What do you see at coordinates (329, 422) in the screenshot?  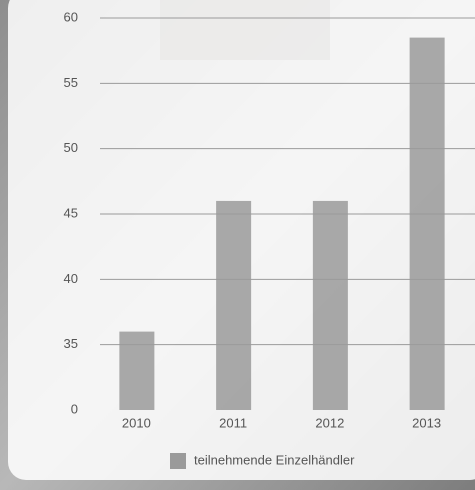 I see `x-tick-label: 2012` at bounding box center [329, 422].